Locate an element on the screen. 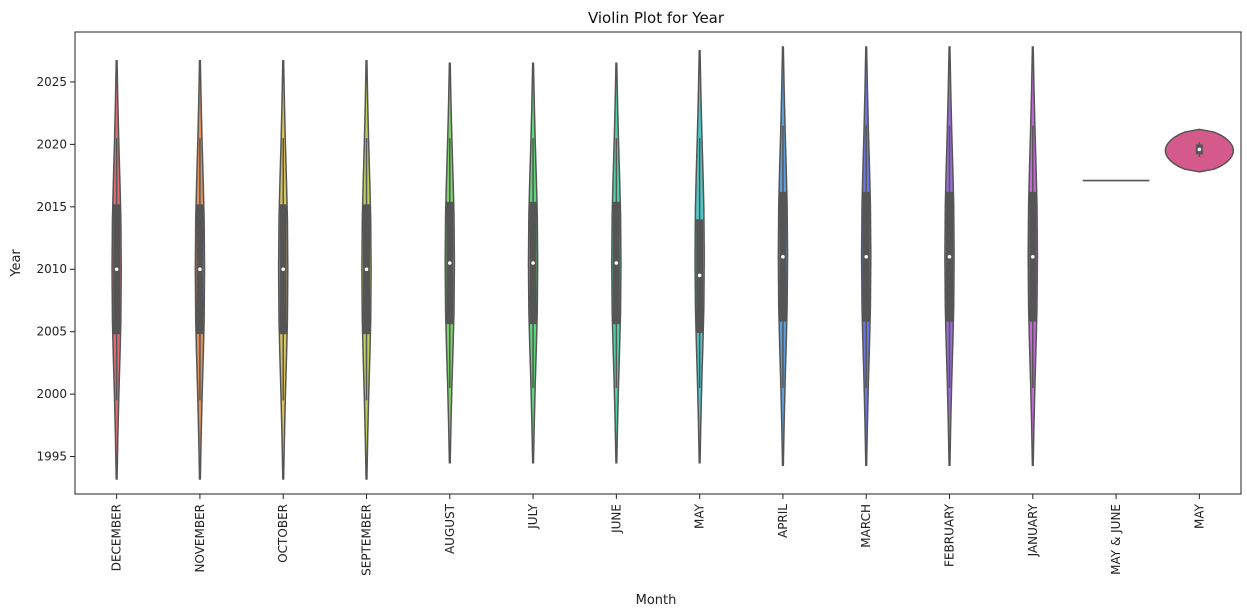  y-tick-label: 2025 is located at coordinates (51, 82).